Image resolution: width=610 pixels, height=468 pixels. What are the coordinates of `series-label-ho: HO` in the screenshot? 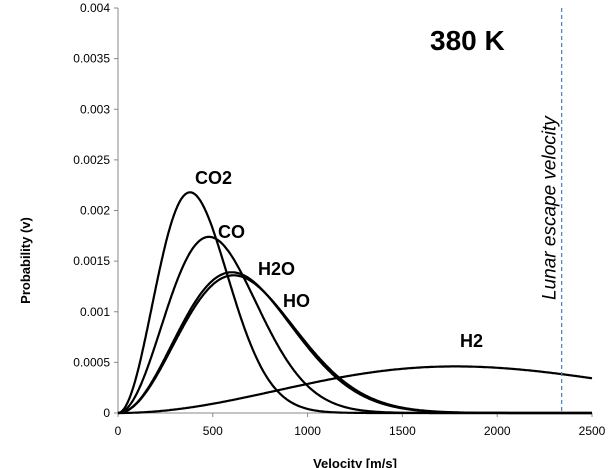 It's located at (296, 301).